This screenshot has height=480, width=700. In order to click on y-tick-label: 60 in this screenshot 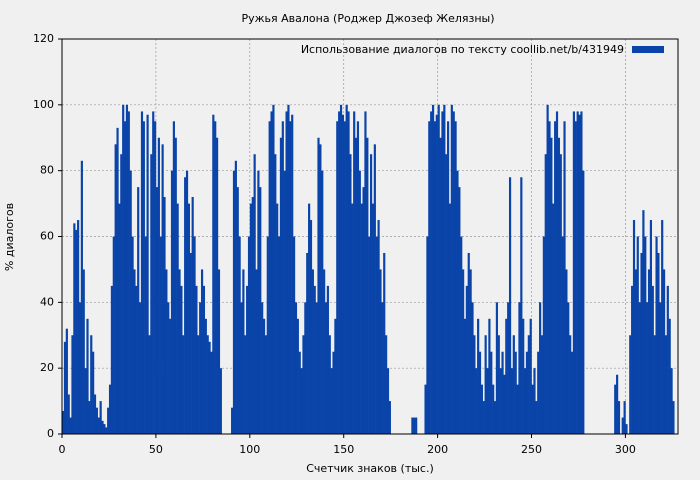, I will do `click(47, 236)`.